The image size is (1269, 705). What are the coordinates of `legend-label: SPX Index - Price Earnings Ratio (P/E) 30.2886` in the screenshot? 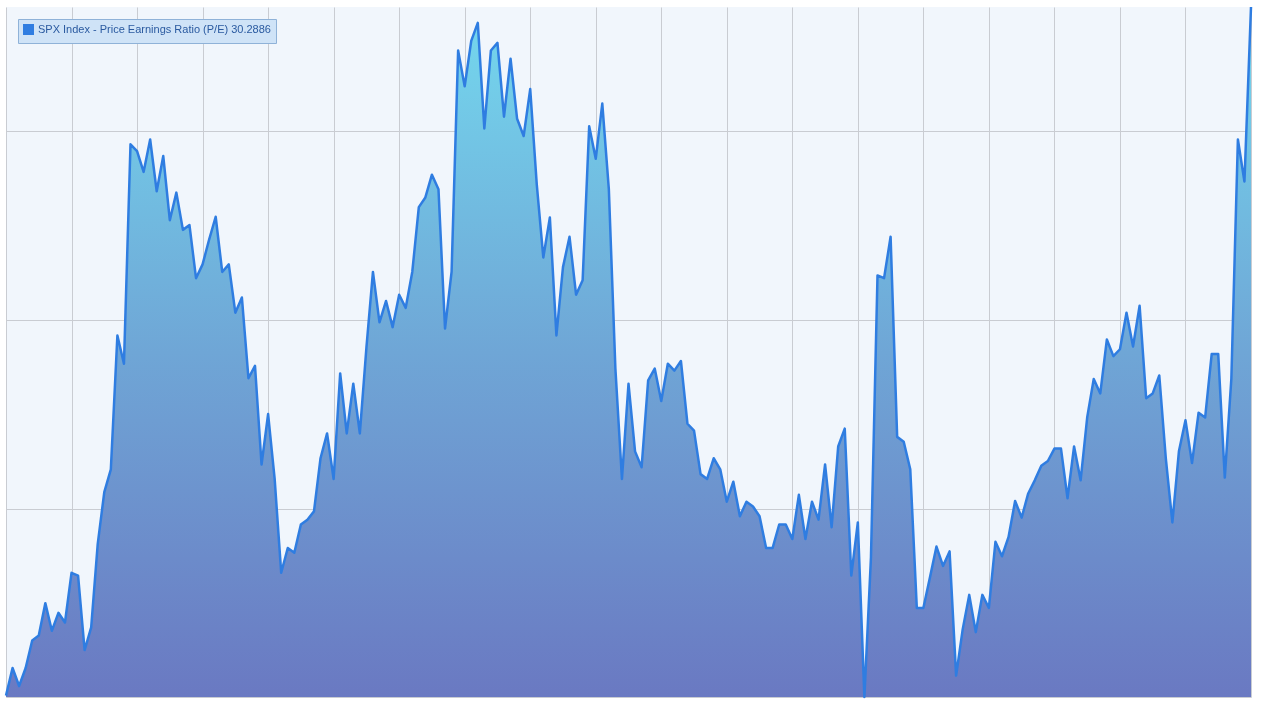 It's located at (154, 28).